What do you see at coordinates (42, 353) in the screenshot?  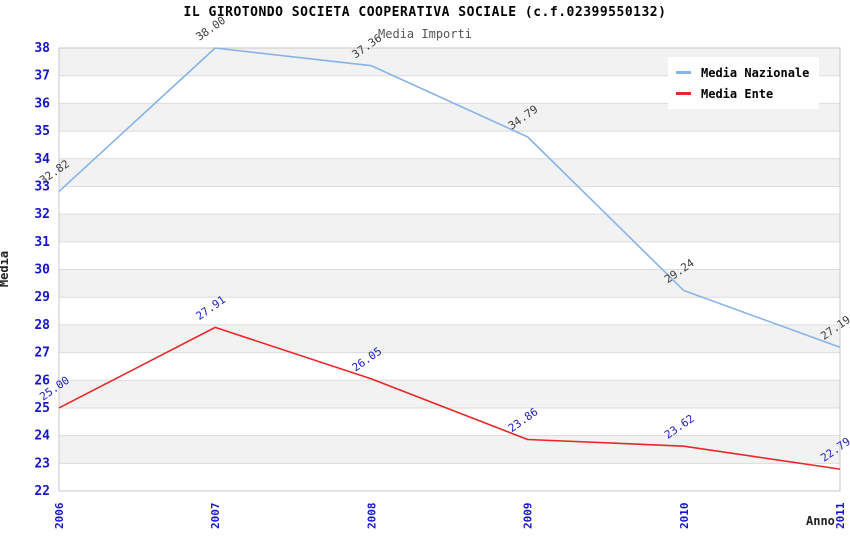 I see `y-tick-label: 27` at bounding box center [42, 353].